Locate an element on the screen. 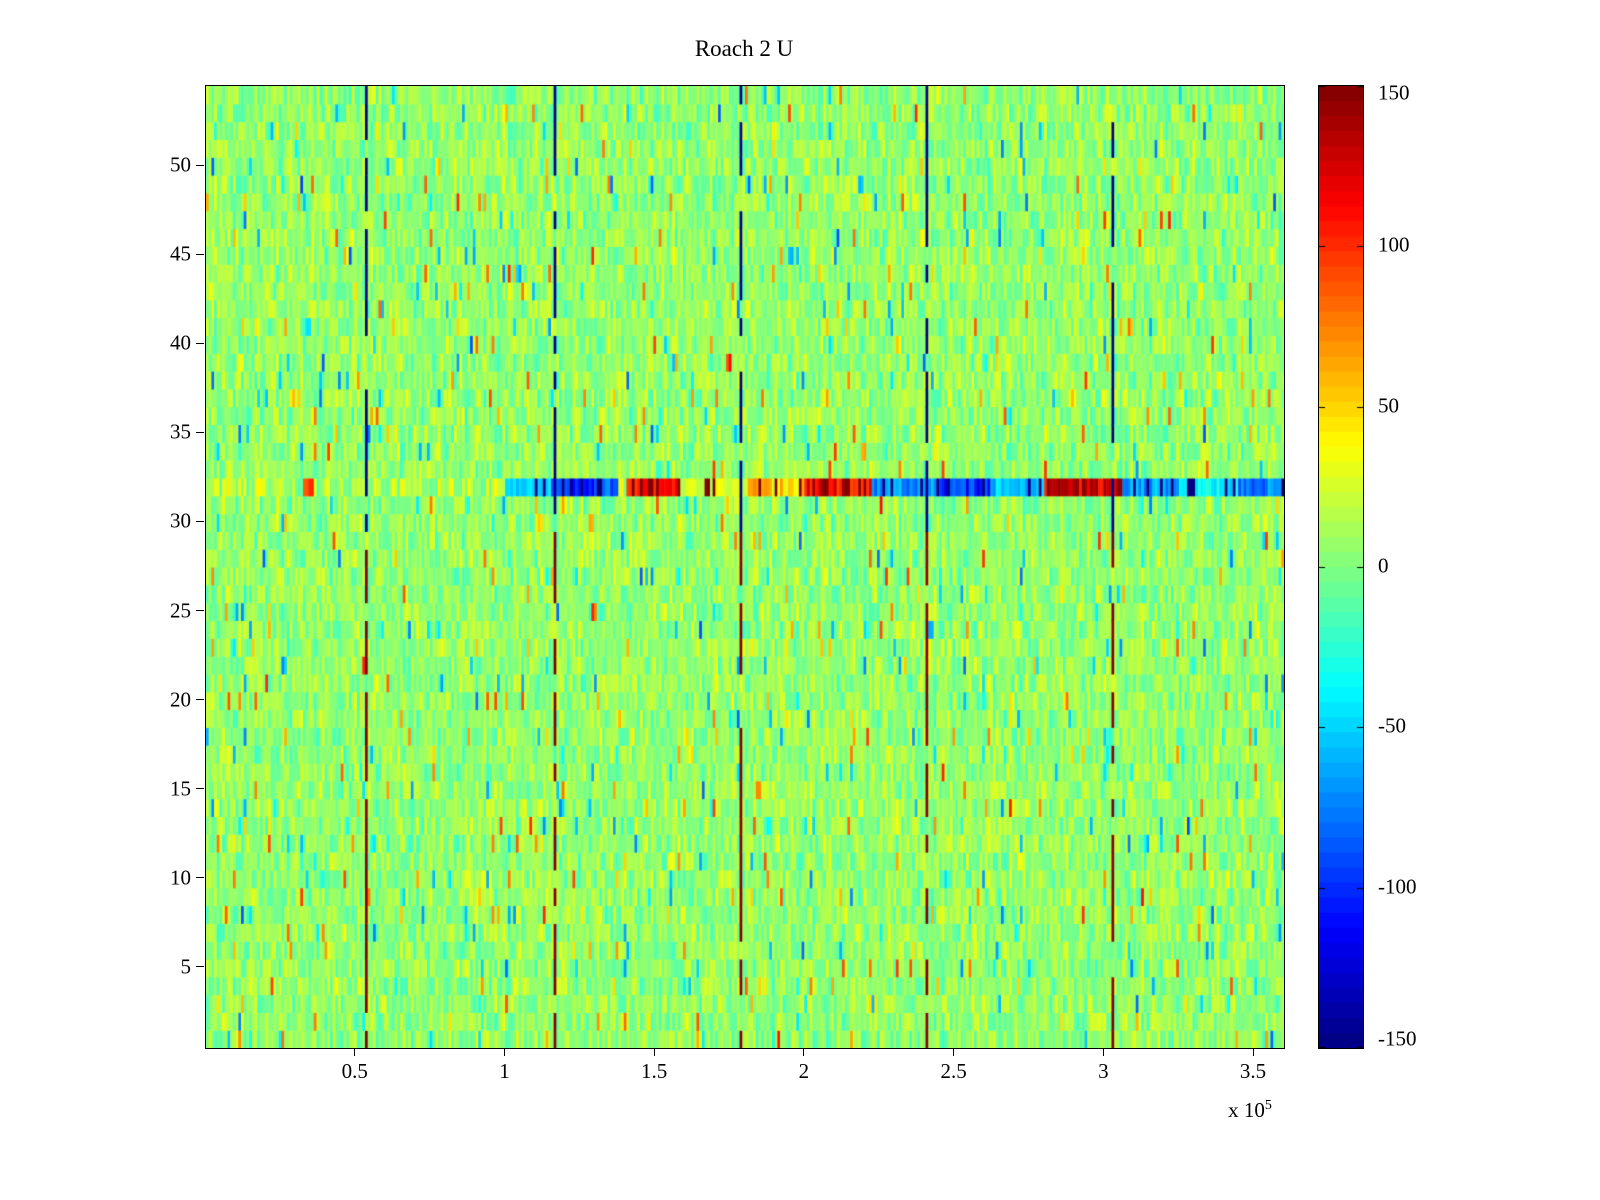 Image resolution: width=1600 pixels, height=1200 pixels. colorbar-tick-label: 50 is located at coordinates (1388, 405).